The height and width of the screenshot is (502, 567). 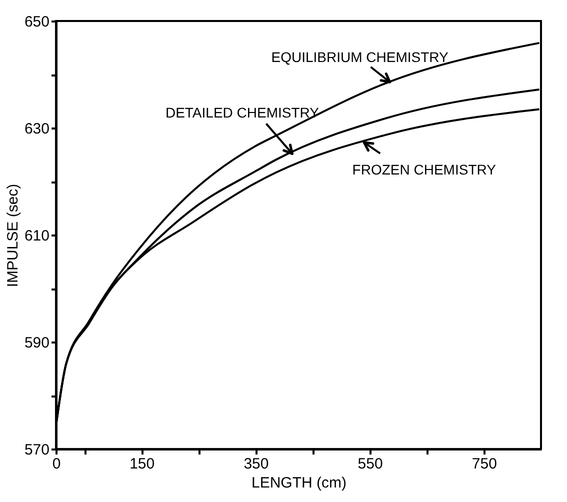 I want to click on annotation: FROZEN CHEMISTRY, so click(x=424, y=169).